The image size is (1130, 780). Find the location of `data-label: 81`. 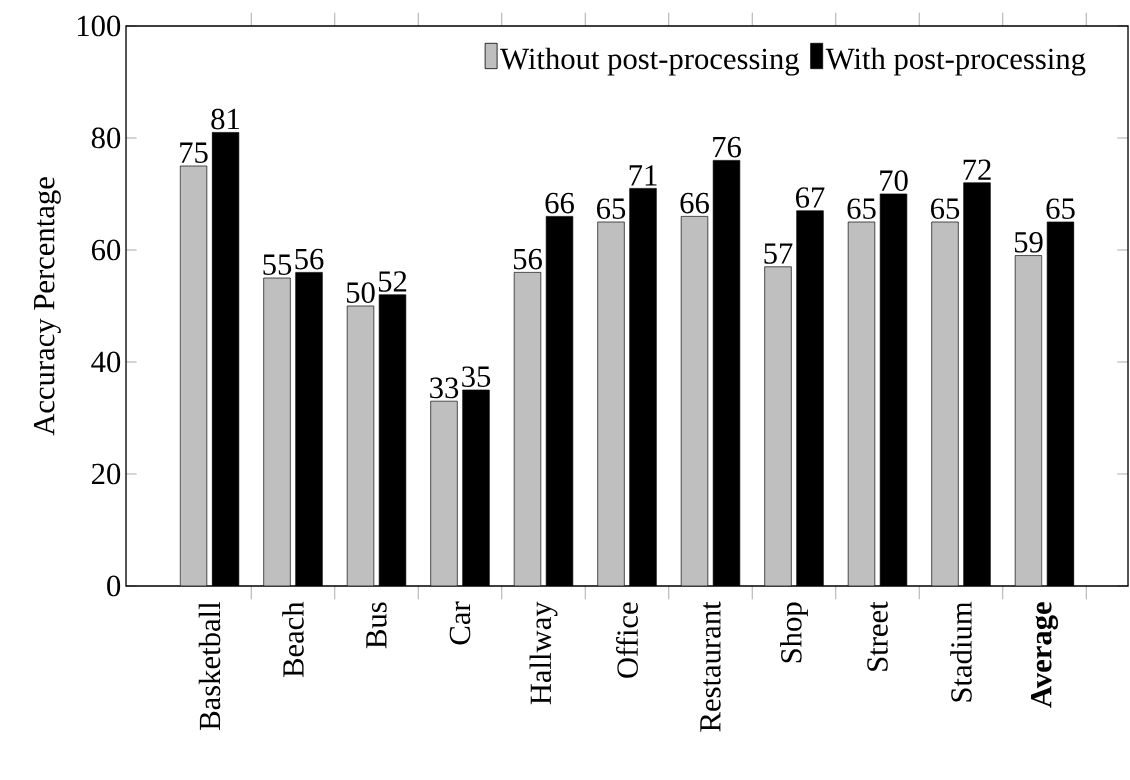

data-label: 81 is located at coordinates (225, 119).